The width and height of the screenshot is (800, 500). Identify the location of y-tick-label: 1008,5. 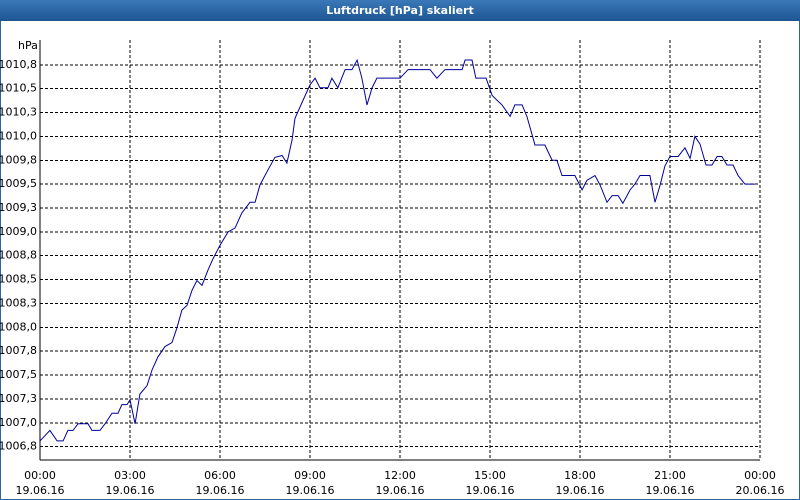
(18, 279).